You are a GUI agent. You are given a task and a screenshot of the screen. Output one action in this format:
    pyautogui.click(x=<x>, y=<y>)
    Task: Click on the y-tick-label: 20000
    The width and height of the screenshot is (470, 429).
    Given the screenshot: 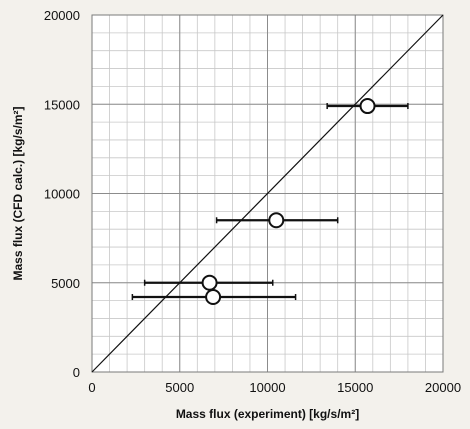 What is the action you would take?
    pyautogui.click(x=62, y=15)
    